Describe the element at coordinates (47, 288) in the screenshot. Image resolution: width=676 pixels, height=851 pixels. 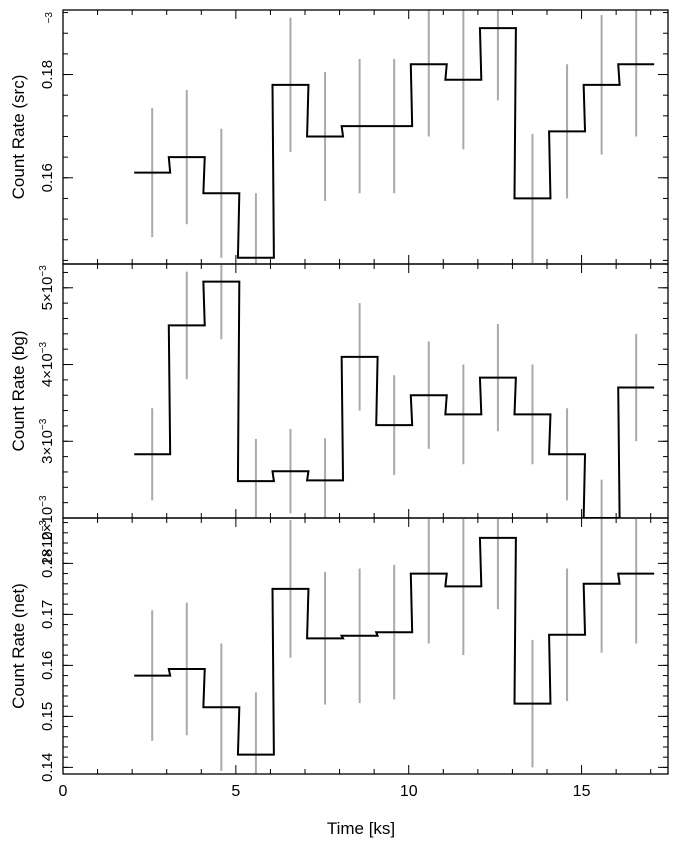
I see `y-tick-label: 5×10−3` at that location.